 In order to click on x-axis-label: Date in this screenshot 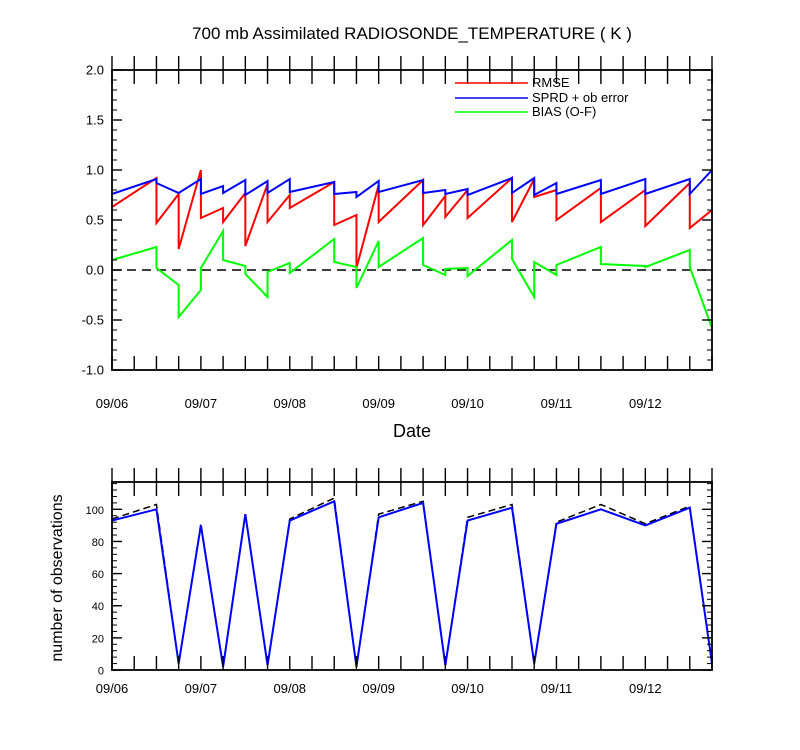, I will do `click(412, 431)`.